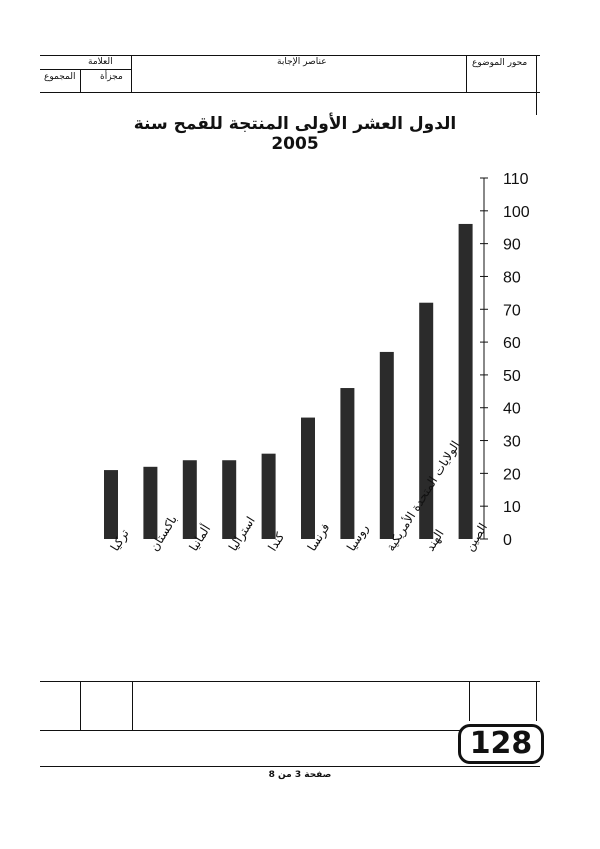  I want to click on header-top-border, so click(290, 55).